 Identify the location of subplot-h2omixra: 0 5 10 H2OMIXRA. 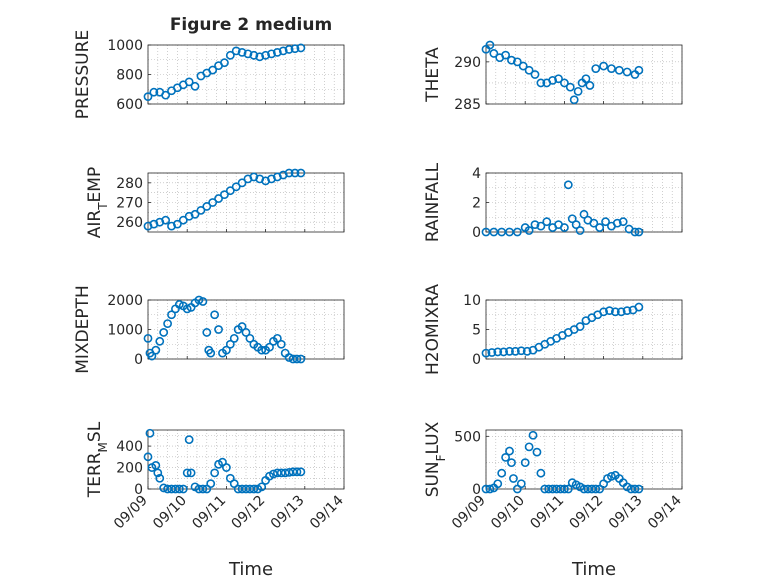
(553, 329).